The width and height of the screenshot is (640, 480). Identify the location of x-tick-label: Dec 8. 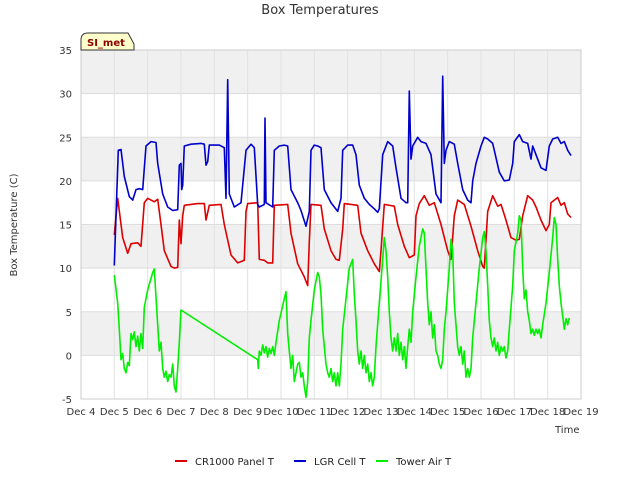
(214, 412).